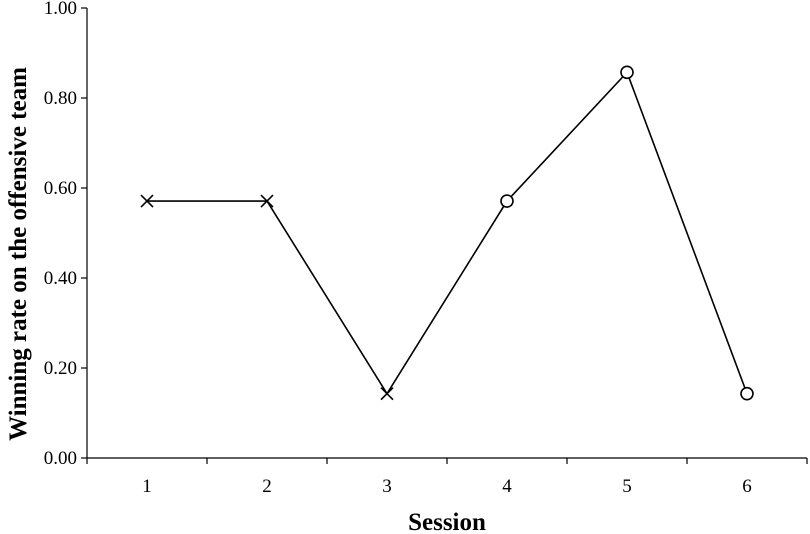 The width and height of the screenshot is (810, 534). I want to click on y-tick-label: 1.00, so click(60, 9).